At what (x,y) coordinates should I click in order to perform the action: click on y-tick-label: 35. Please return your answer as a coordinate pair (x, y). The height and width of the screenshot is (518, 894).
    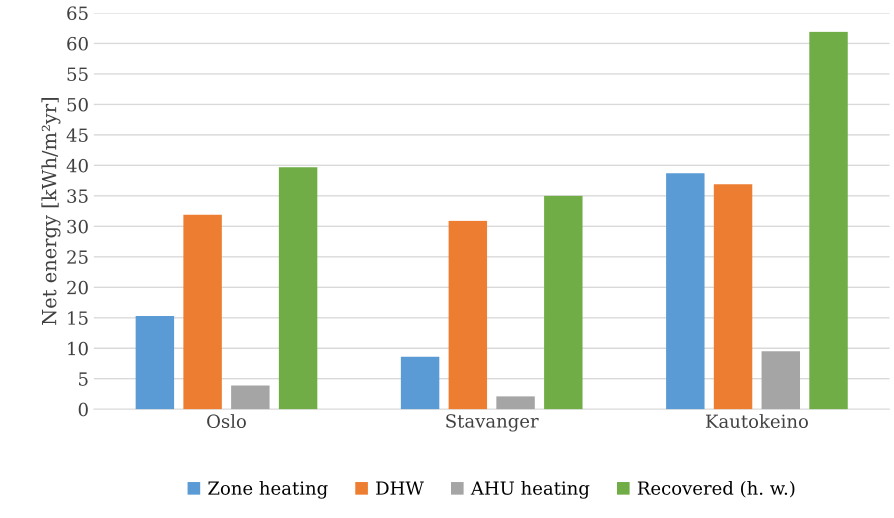
    Looking at the image, I should click on (77, 196).